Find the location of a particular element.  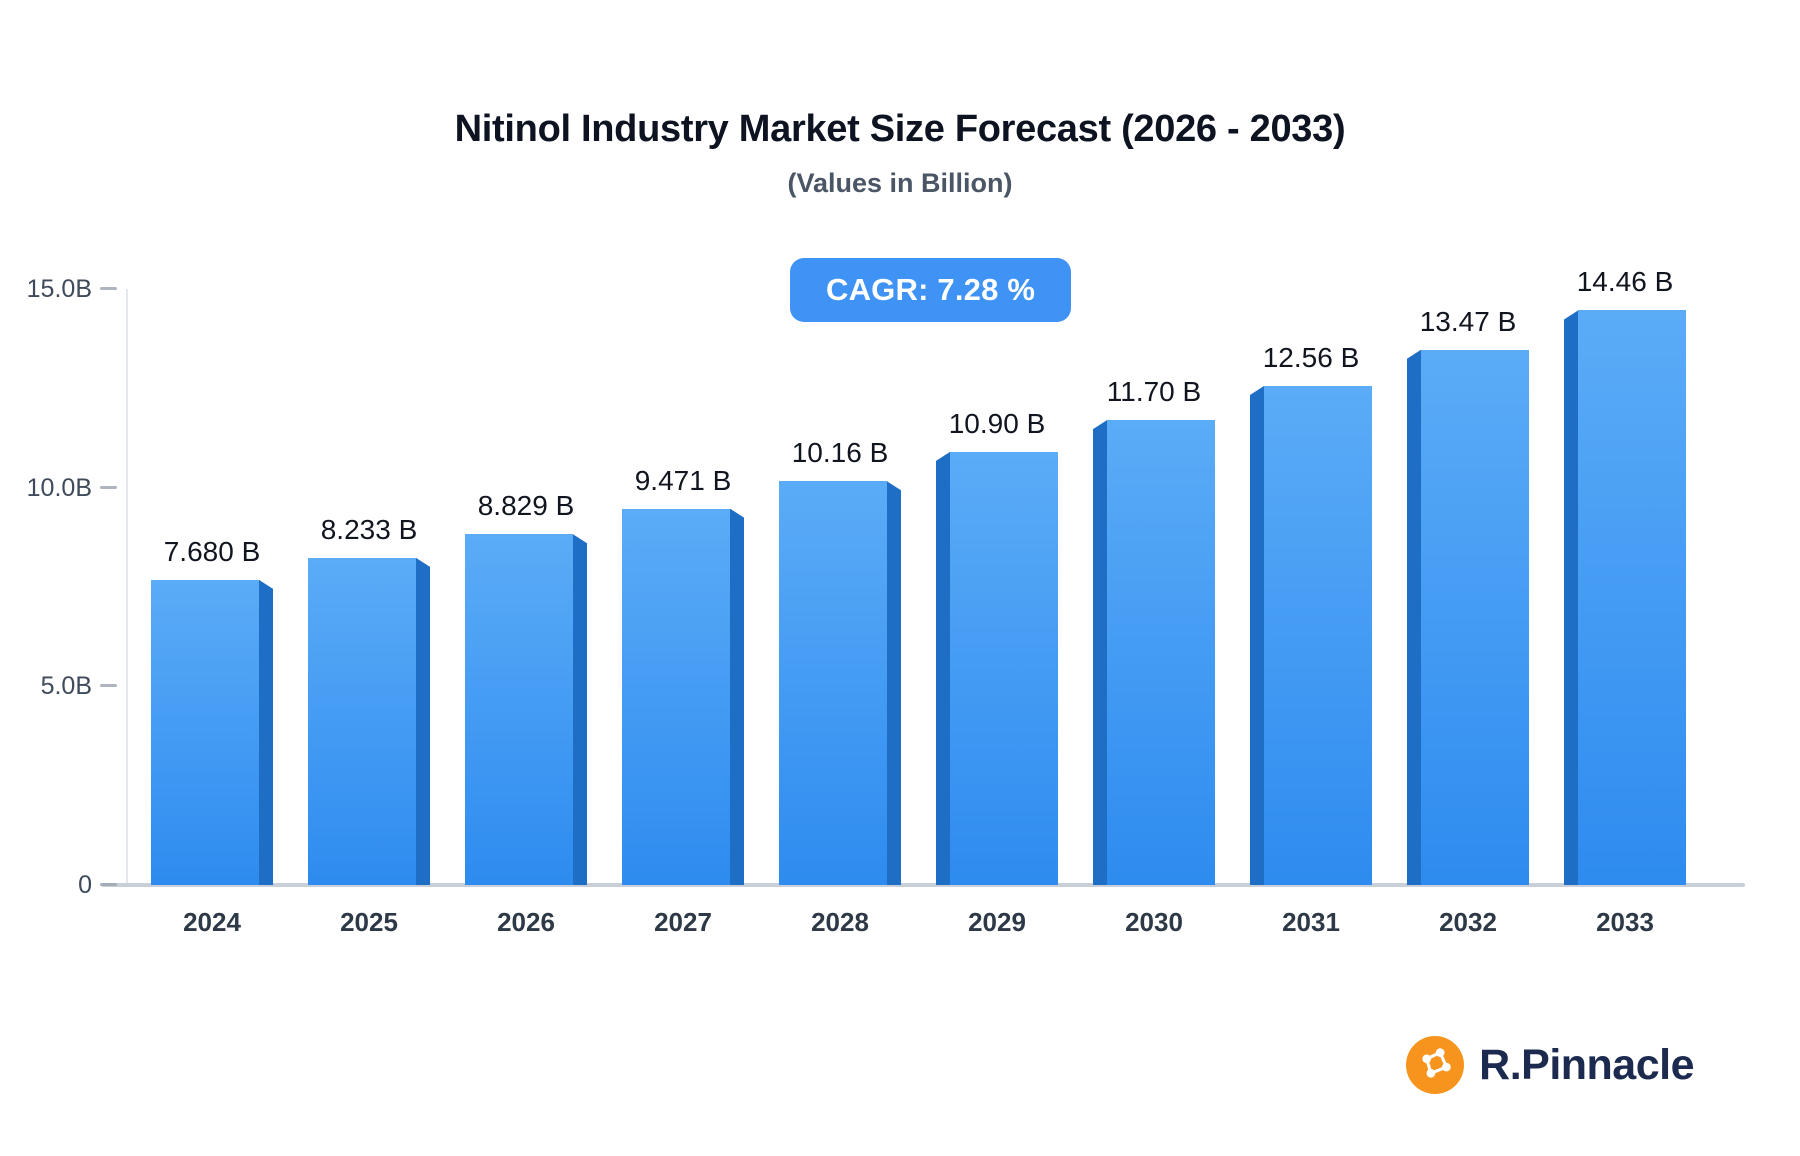

bar-value-label: 8.233 B is located at coordinates (369, 529).